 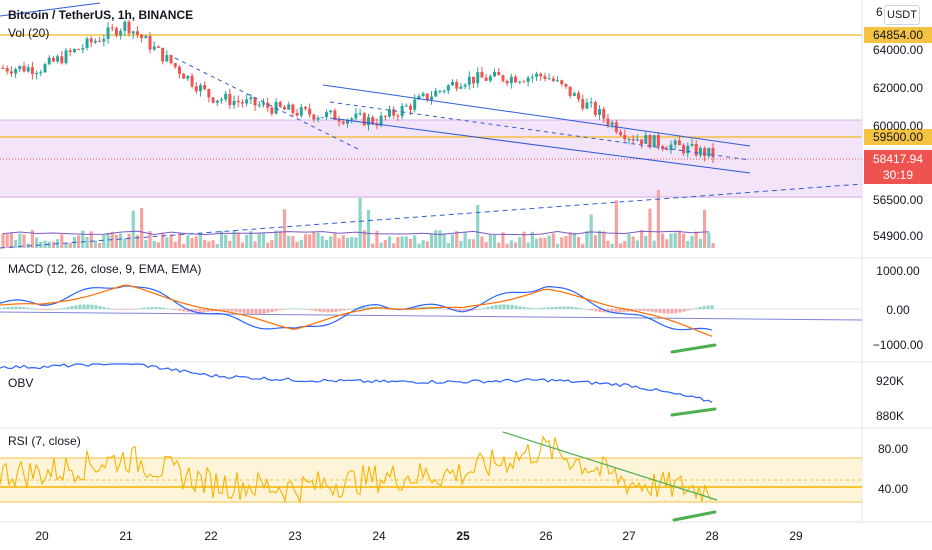 What do you see at coordinates (898, 345) in the screenshot?
I see `macd-tick-neg1000: −1000.00` at bounding box center [898, 345].